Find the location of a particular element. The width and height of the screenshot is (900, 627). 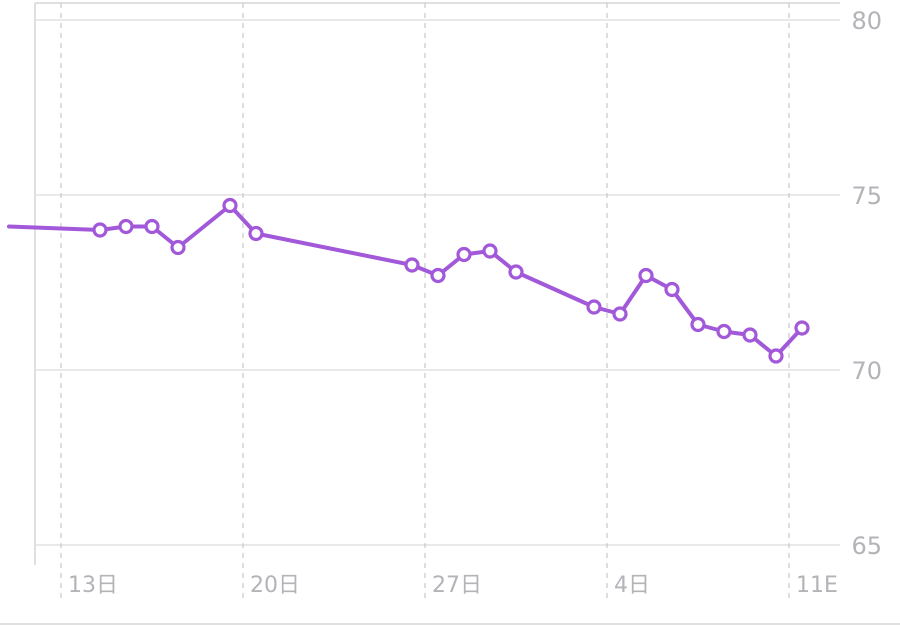

x-tick-label: 27日 is located at coordinates (457, 585).